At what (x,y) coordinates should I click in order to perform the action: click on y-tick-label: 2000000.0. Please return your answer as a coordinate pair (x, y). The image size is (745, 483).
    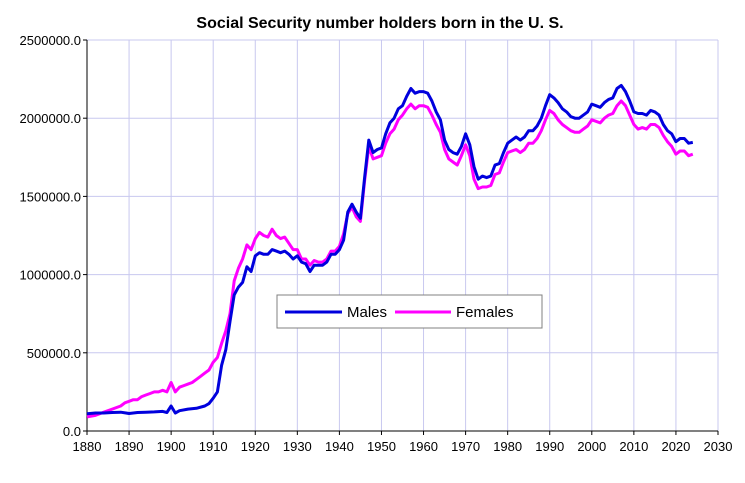
    Looking at the image, I should click on (50, 118).